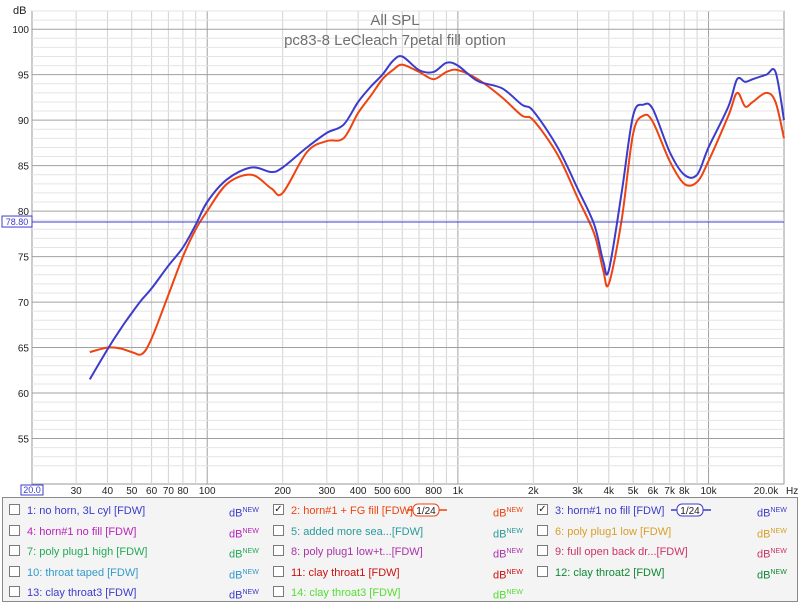 This screenshot has width=800, height=605. Describe the element at coordinates (402, 532) in the screenshot. I see `legend-item: 5: added more sea...[FDW] dBNEW` at that location.